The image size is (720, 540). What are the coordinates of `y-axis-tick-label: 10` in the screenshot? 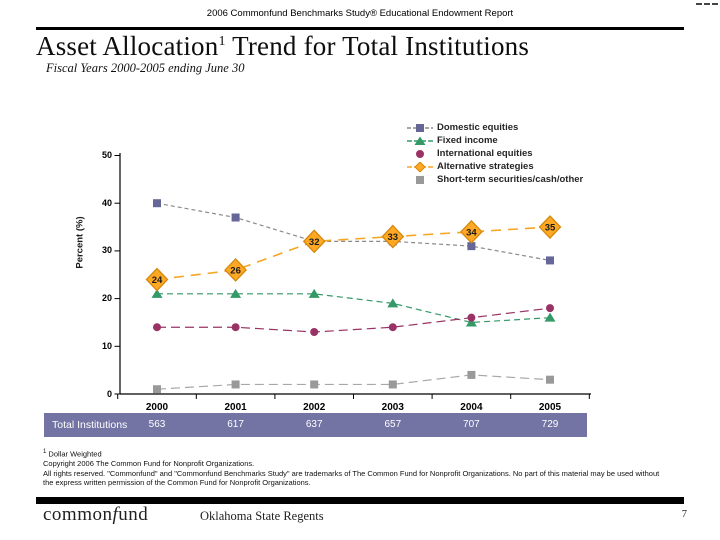 It's located at (106, 345).